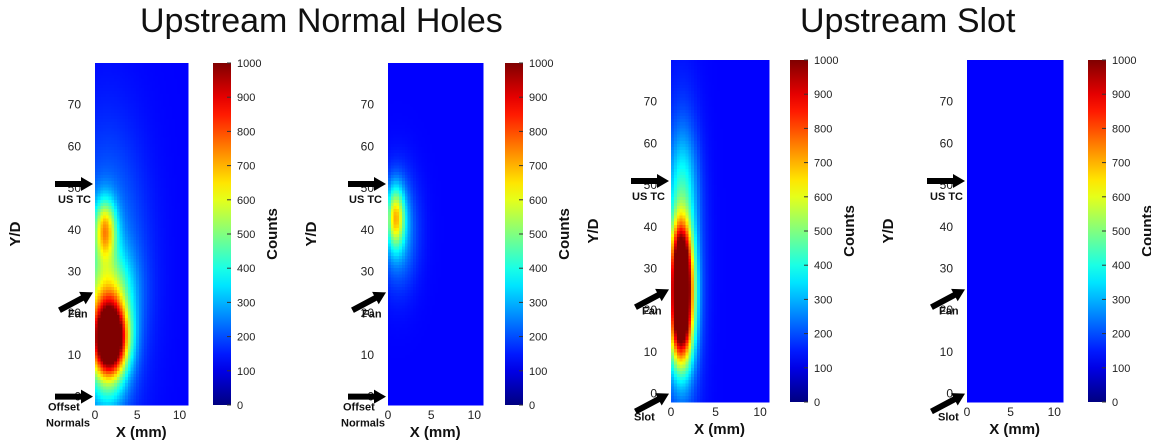 The width and height of the screenshot is (1151, 446). Describe the element at coordinates (68, 424) in the screenshot. I see `annotation-bottom-line2: Normals` at that location.